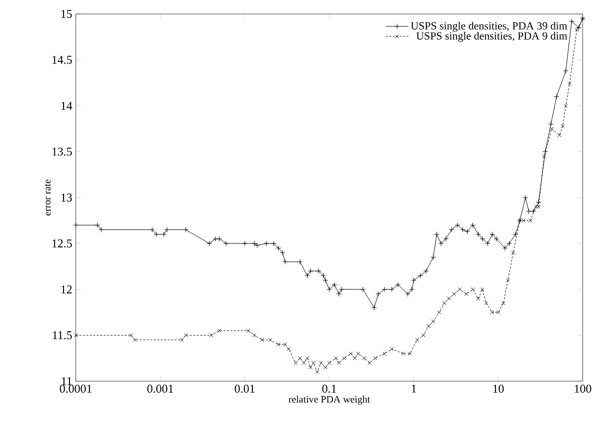 The height and width of the screenshot is (422, 595). What do you see at coordinates (62, 152) in the screenshot?
I see `y-tick-label: 13.5` at bounding box center [62, 152].